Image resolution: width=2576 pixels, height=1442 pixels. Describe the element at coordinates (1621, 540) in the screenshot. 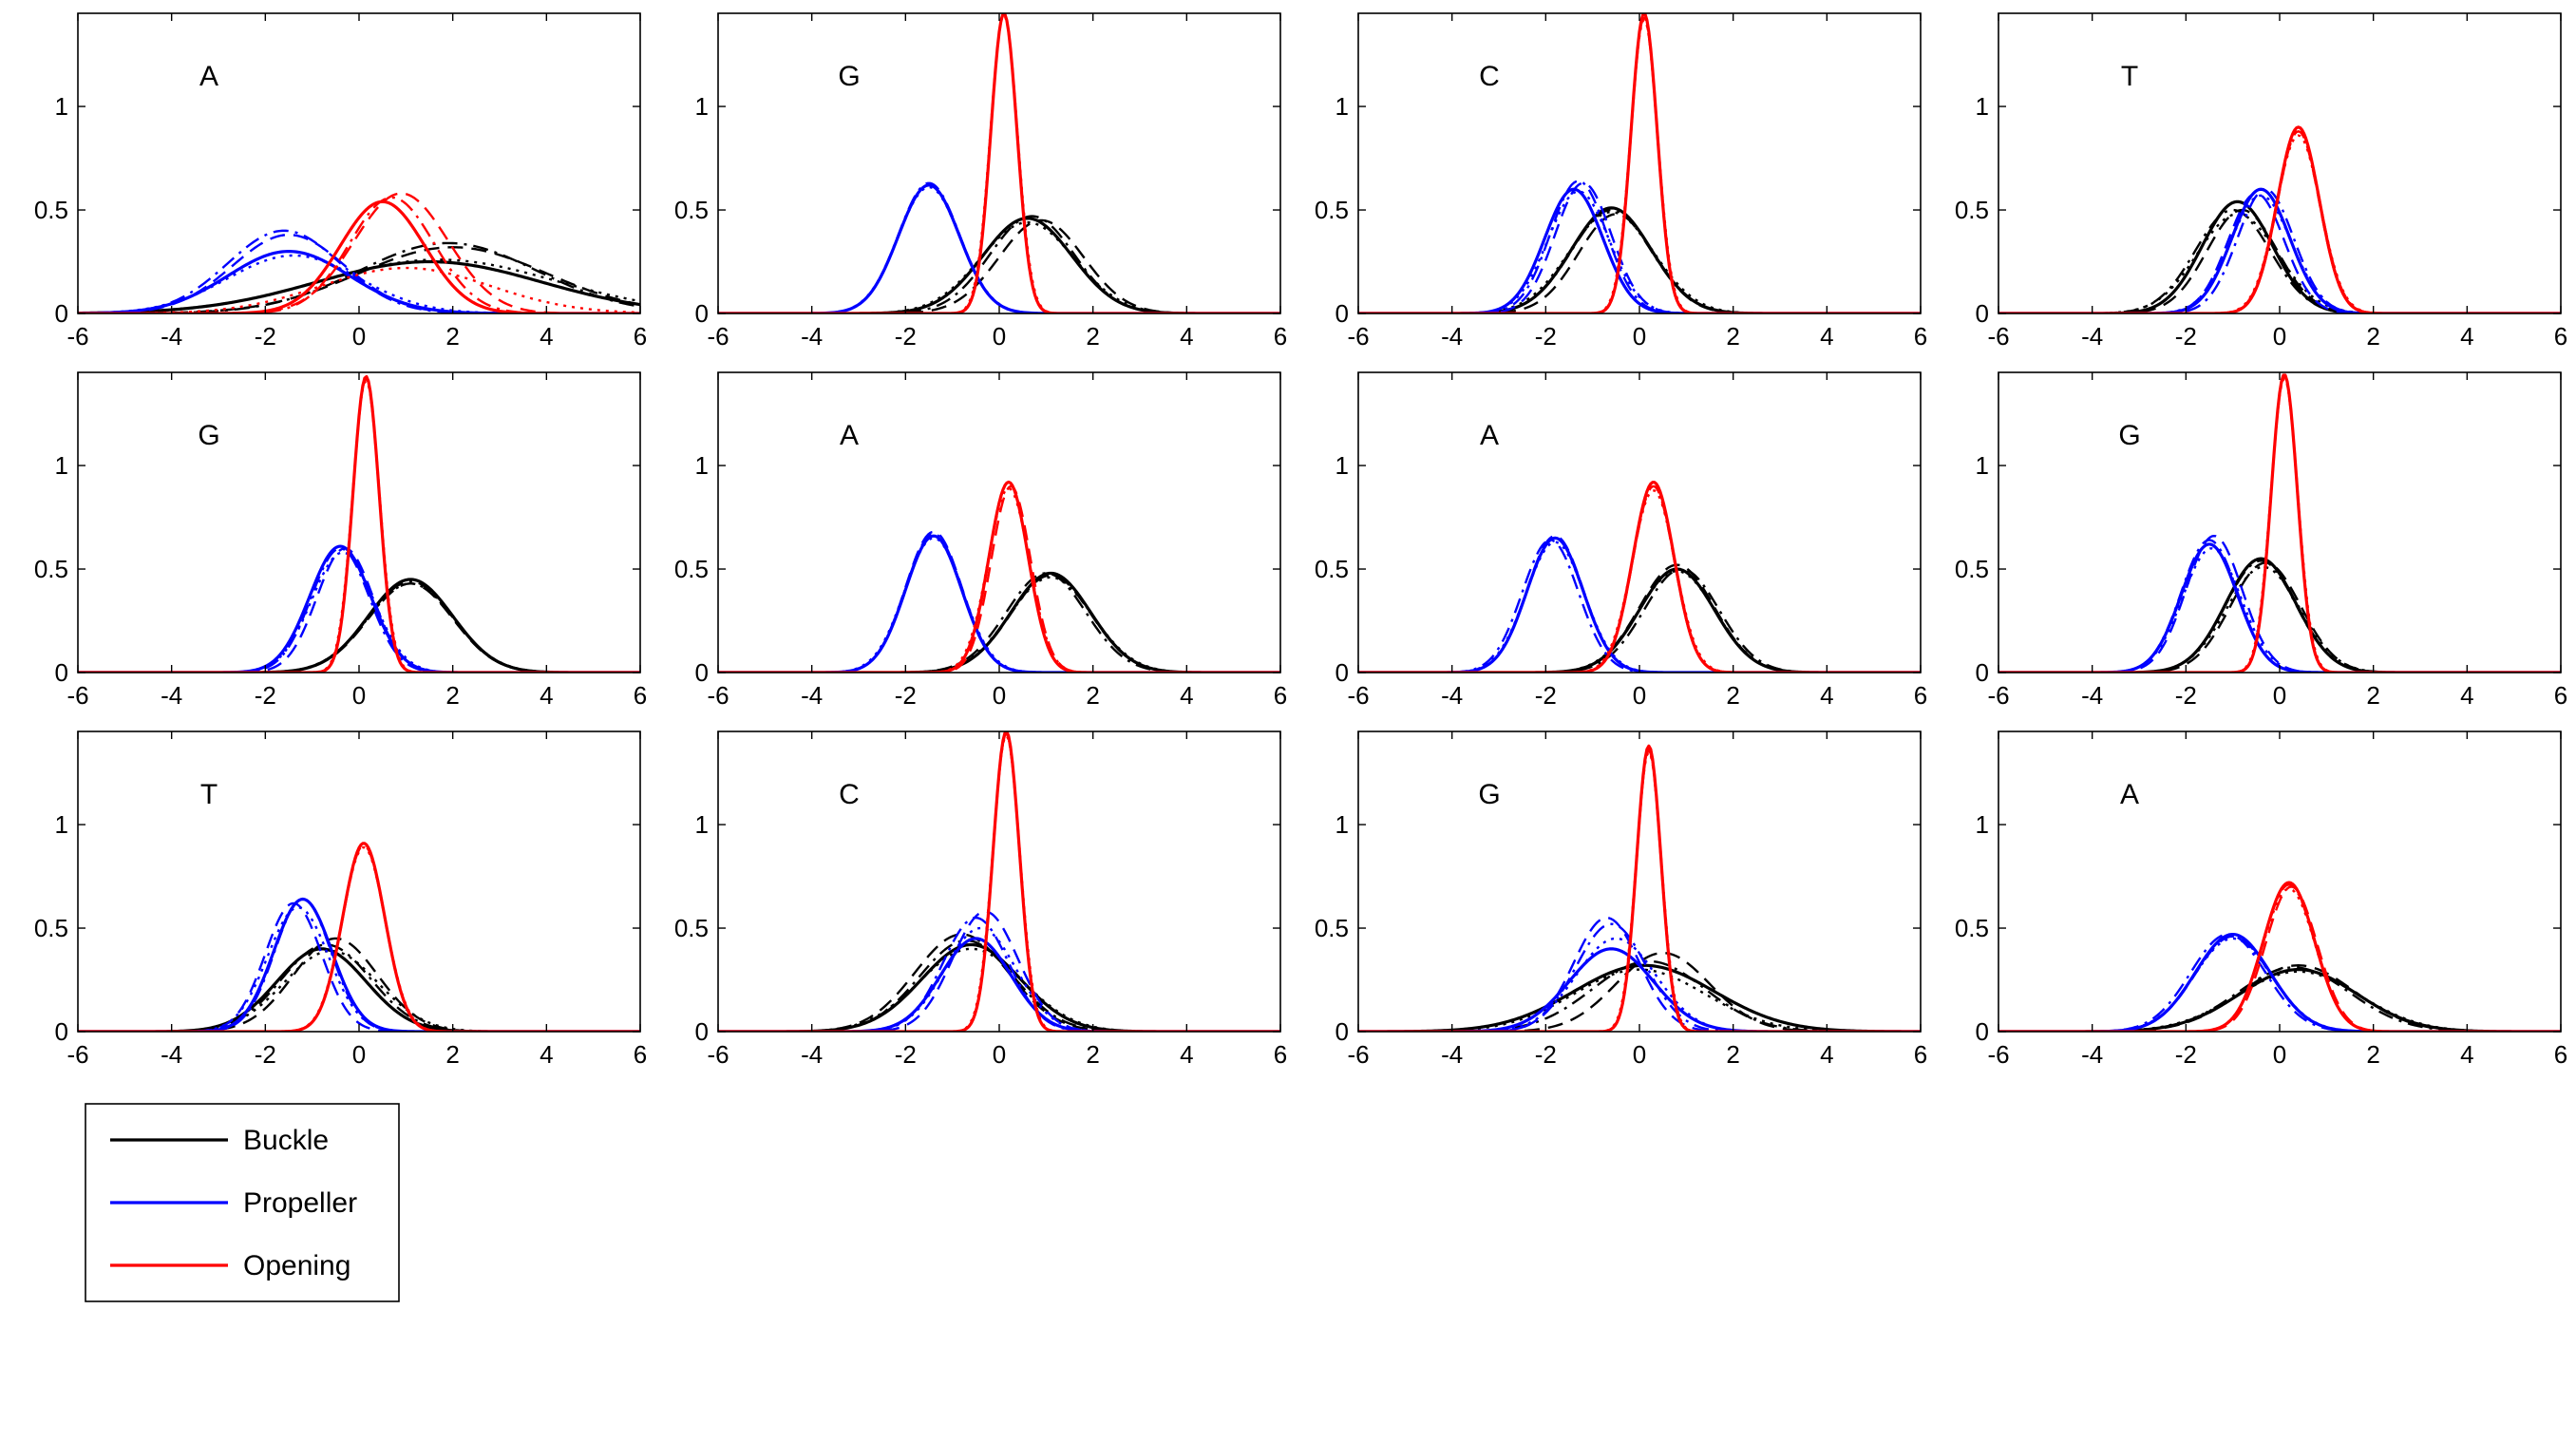

I see `subplot-7: -6 -4 -2 0 2 4 6 0 0.5 1 A` at that location.